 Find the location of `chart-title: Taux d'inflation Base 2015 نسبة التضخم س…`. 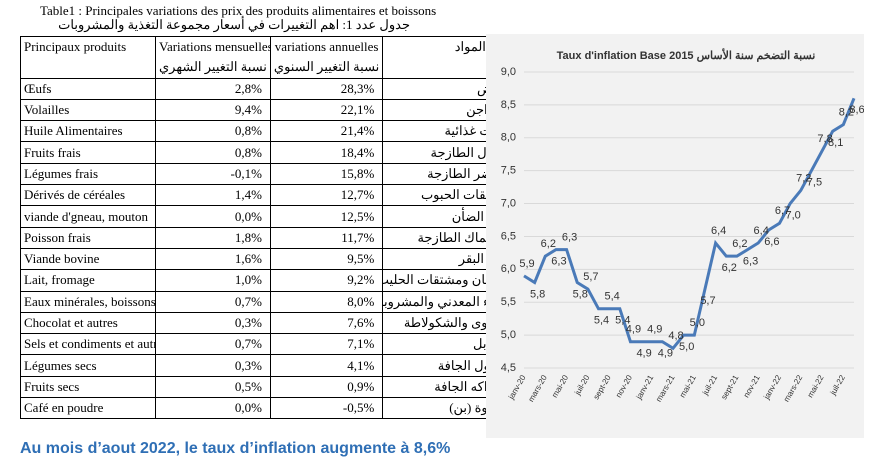

chart-title: Taux d'inflation Base 2015 نسبة التضخم س… is located at coordinates (686, 55).